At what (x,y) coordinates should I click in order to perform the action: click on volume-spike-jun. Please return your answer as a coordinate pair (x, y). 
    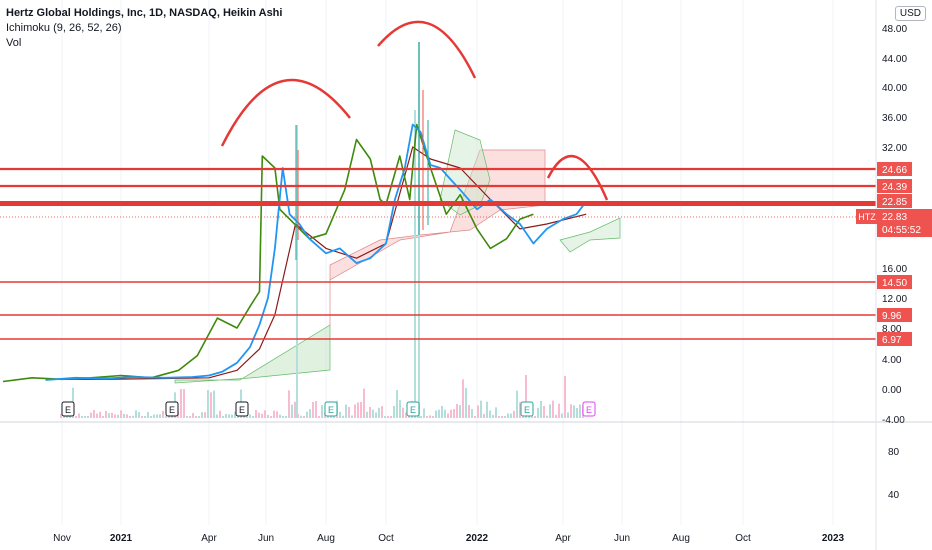
    Looking at the image, I should click on (297, 271).